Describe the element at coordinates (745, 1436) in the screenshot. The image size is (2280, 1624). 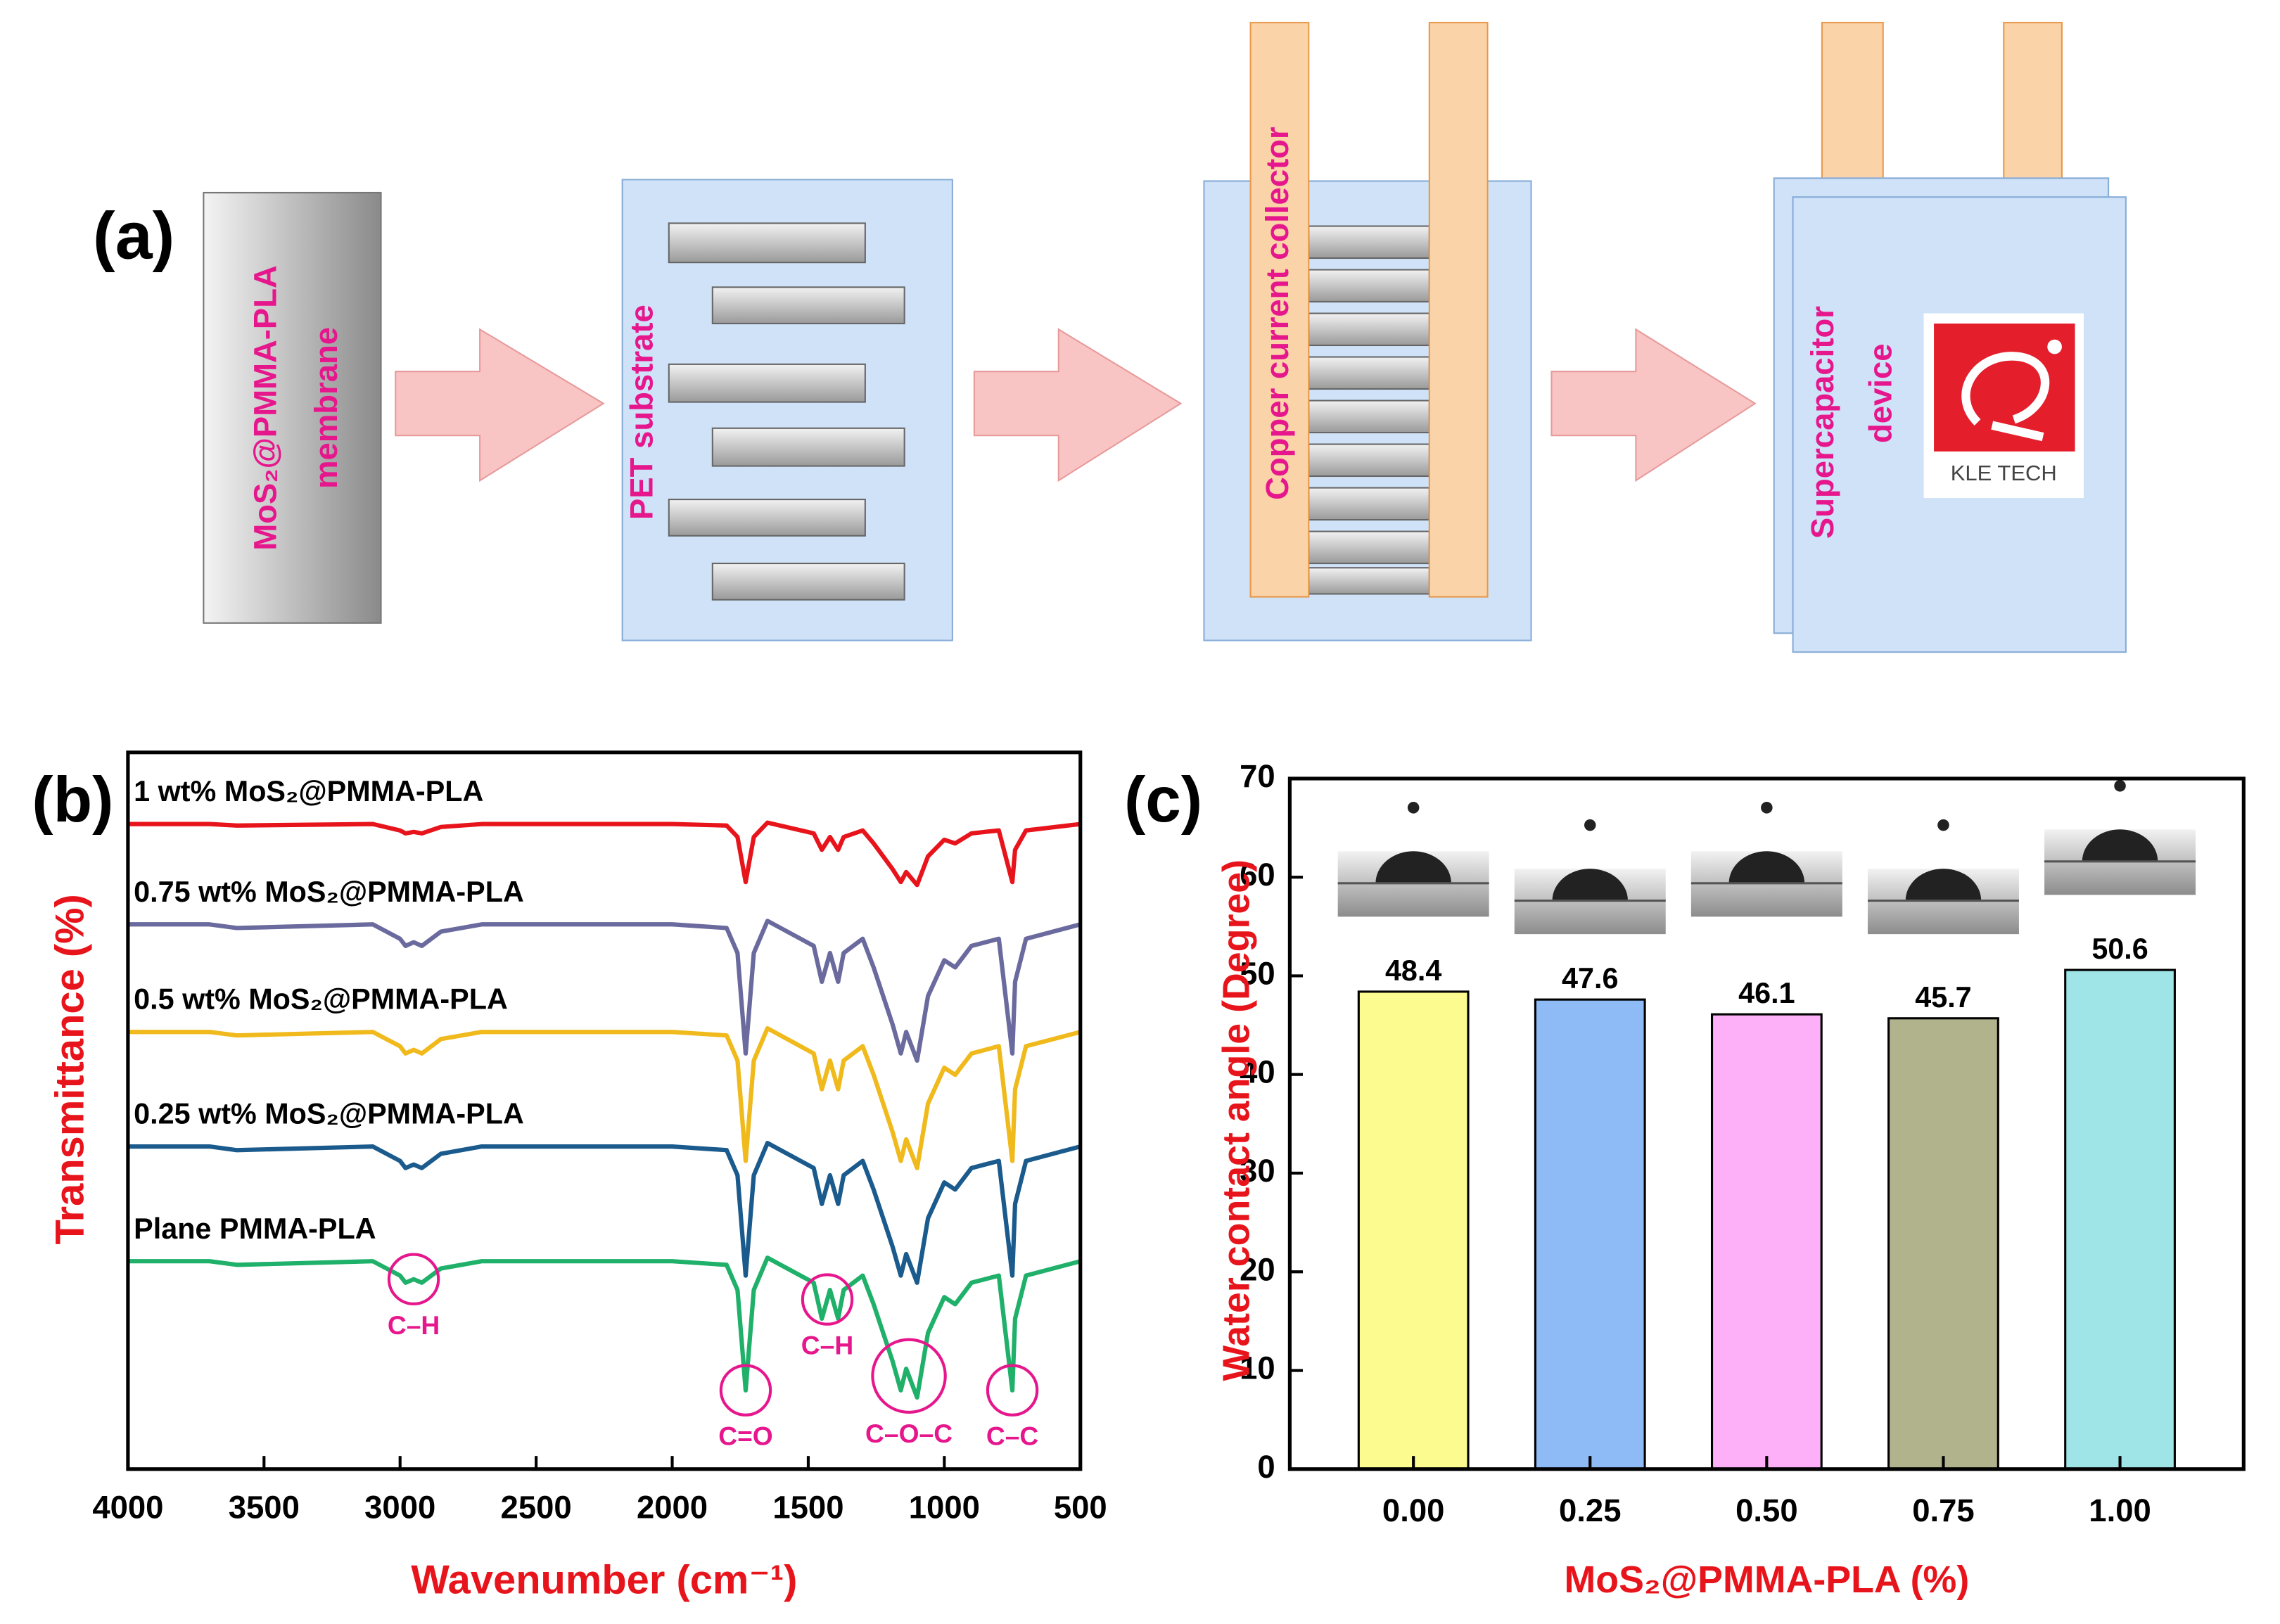
I see `band-label: C=O` at that location.